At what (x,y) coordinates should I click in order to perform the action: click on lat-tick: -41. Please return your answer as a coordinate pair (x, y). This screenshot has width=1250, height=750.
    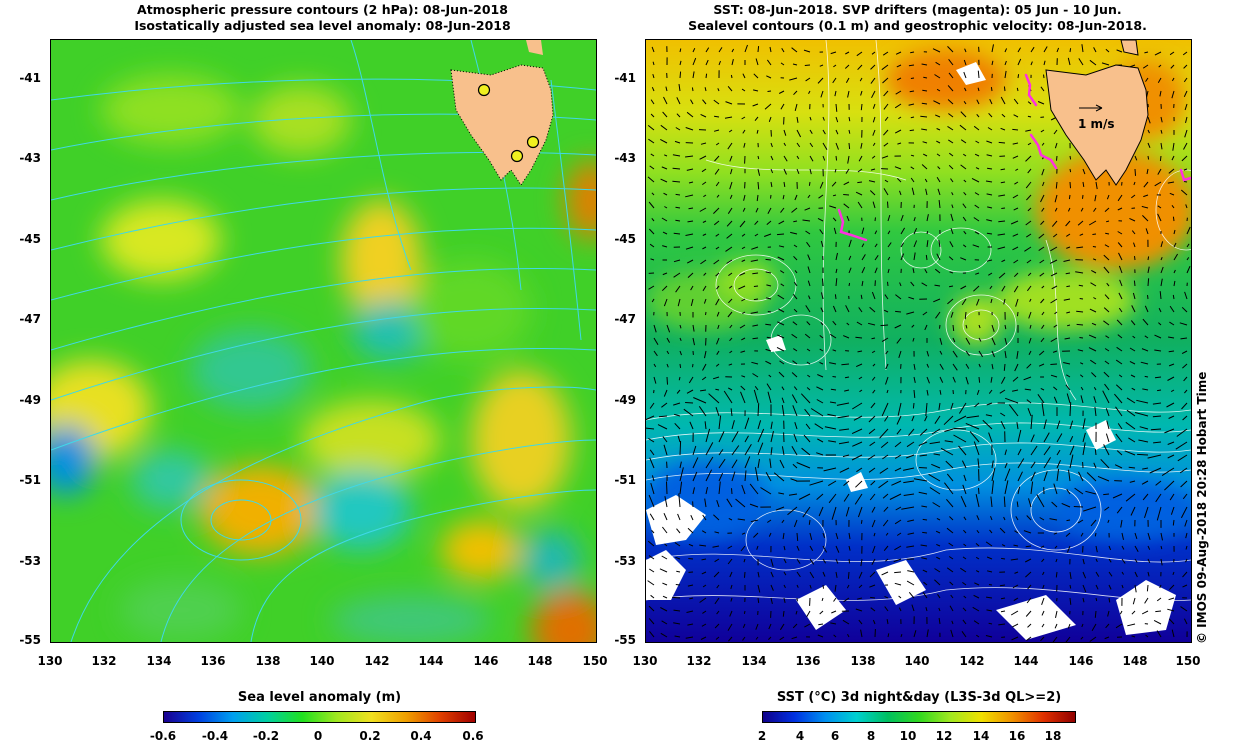
    Looking at the image, I should click on (625, 78).